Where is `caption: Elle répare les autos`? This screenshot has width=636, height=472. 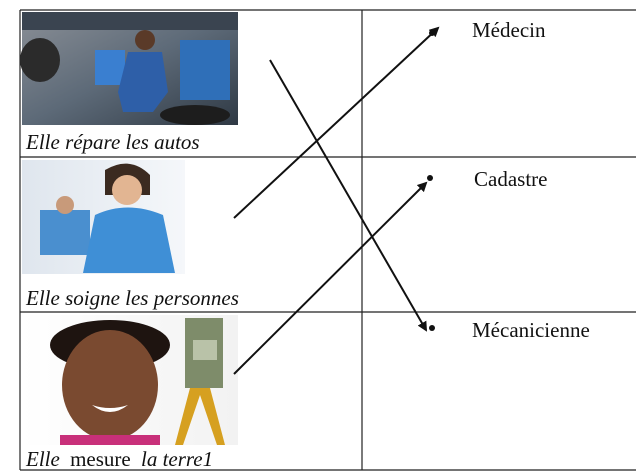
caption: Elle répare les autos is located at coordinates (112, 142).